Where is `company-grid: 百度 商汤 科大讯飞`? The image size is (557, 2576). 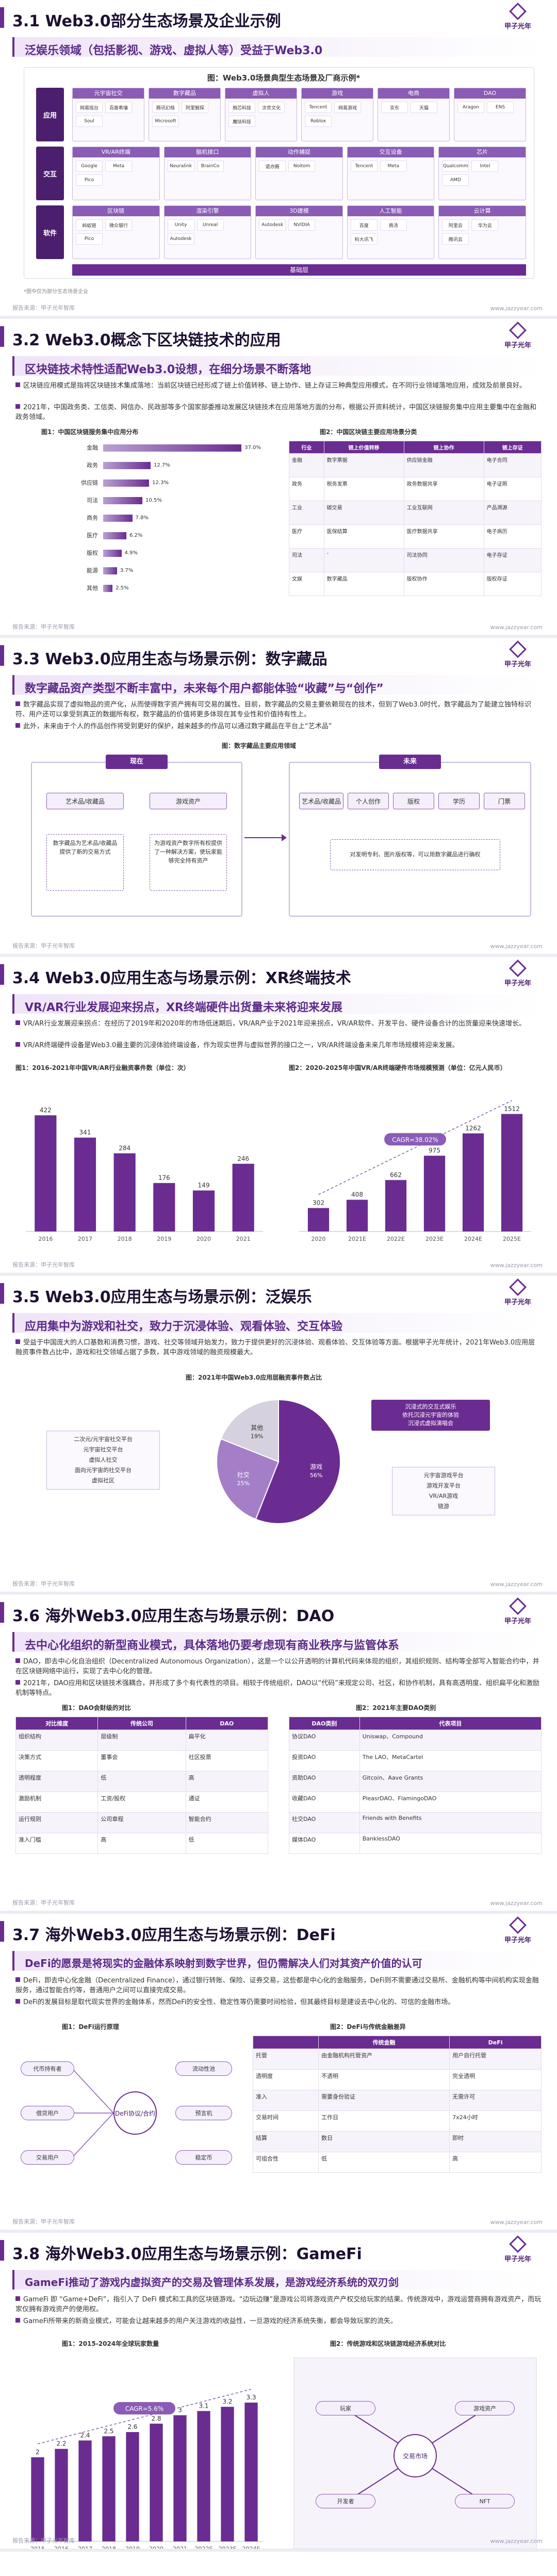
company-grid: 百度 商汤 科大讯飞 is located at coordinates (391, 232).